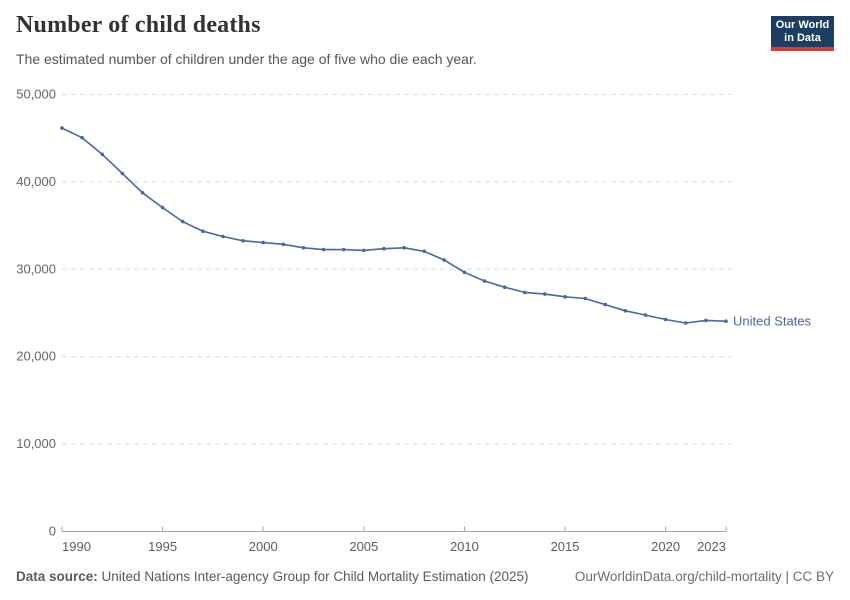 This screenshot has width=850, height=600. I want to click on x-tick-label: 2023, so click(711, 546).